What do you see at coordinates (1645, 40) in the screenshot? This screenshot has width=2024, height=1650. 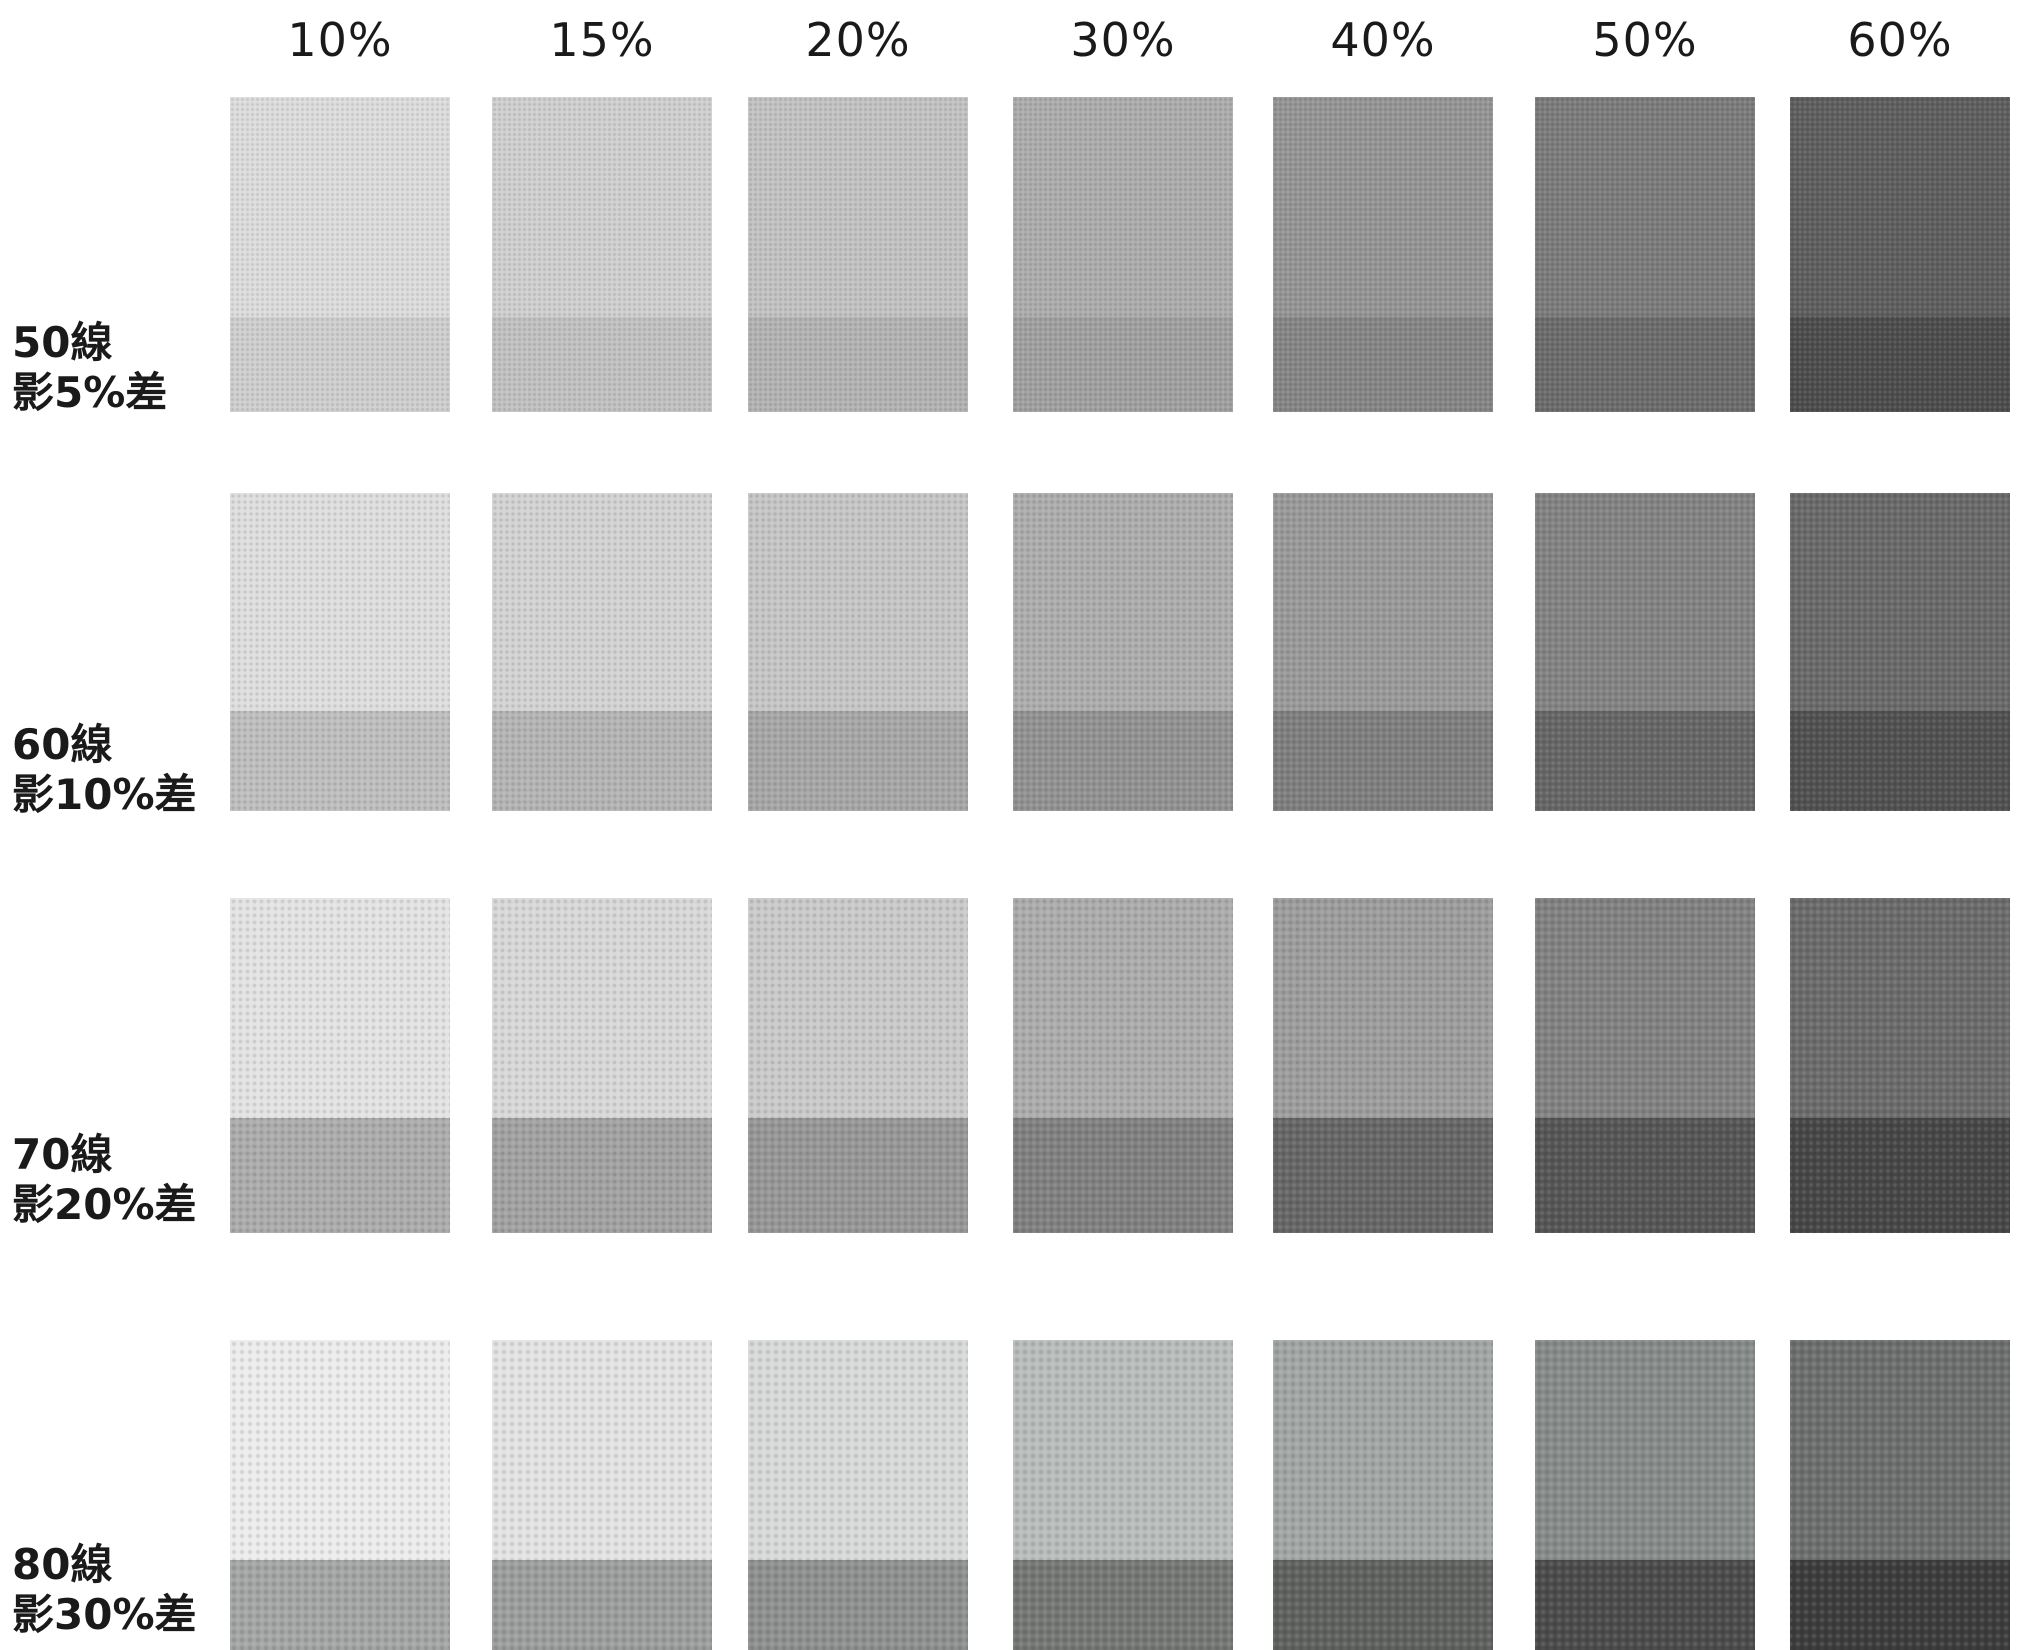 I see `column-header-50pct: 50%` at bounding box center [1645, 40].